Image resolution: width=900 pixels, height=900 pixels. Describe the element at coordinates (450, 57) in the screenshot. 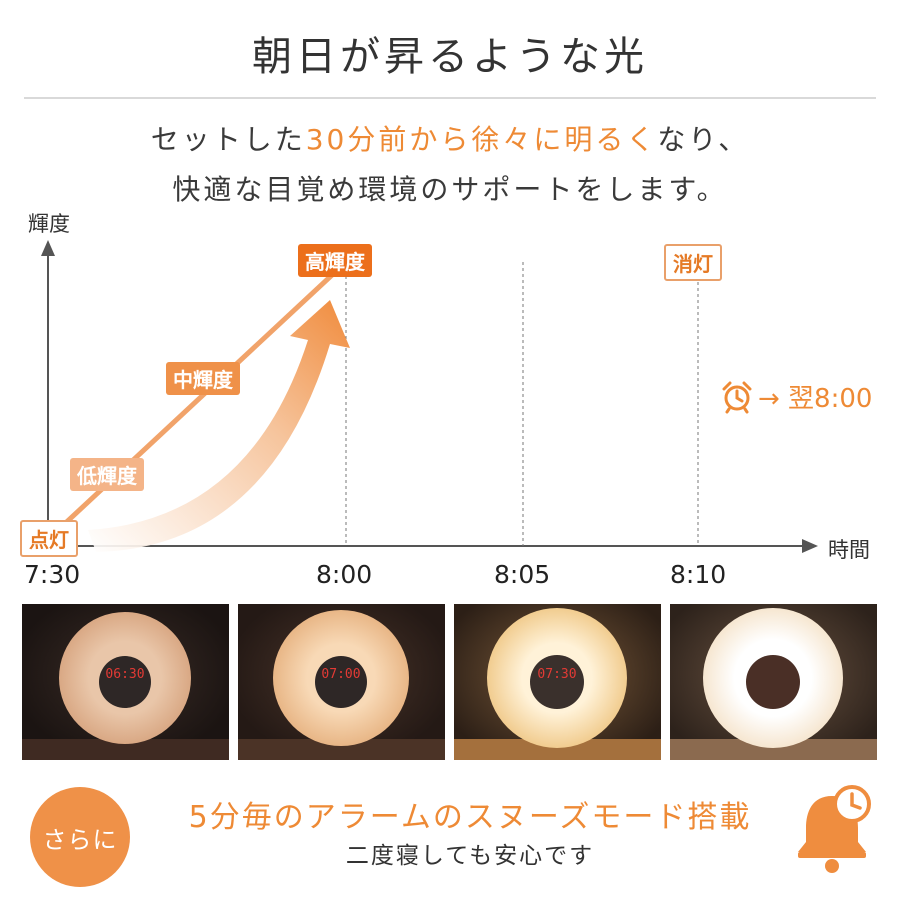

I see `page-title: 朝日が昇るような光` at that location.